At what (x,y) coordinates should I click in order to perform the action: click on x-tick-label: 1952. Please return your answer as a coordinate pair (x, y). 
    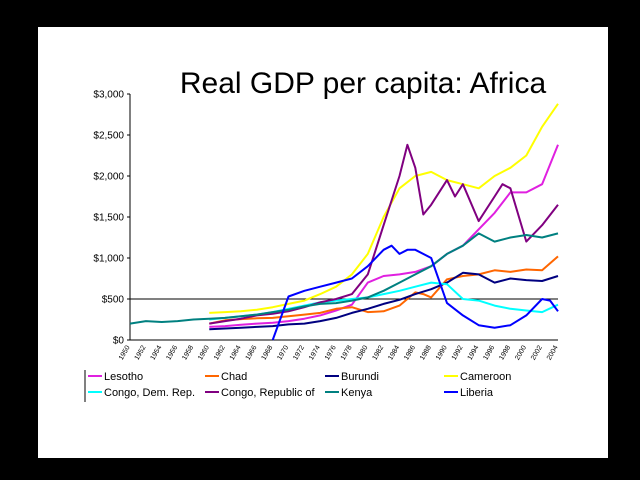
    Looking at the image, I should click on (141, 352).